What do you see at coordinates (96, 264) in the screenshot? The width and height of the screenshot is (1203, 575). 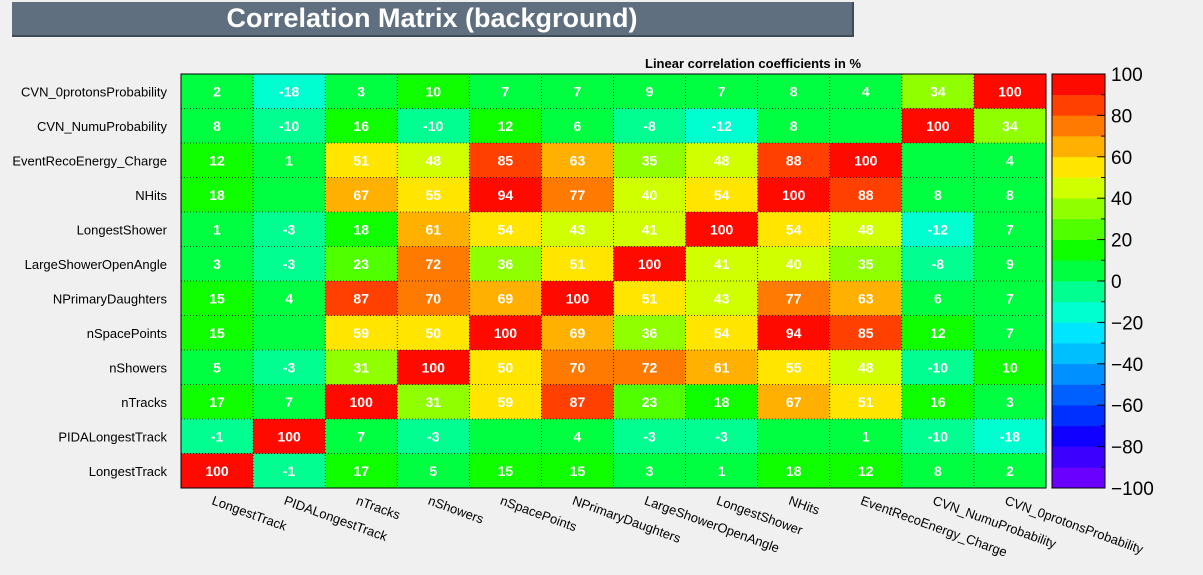 I see `y-tick-label: LargeShowerOpenAngle` at bounding box center [96, 264].